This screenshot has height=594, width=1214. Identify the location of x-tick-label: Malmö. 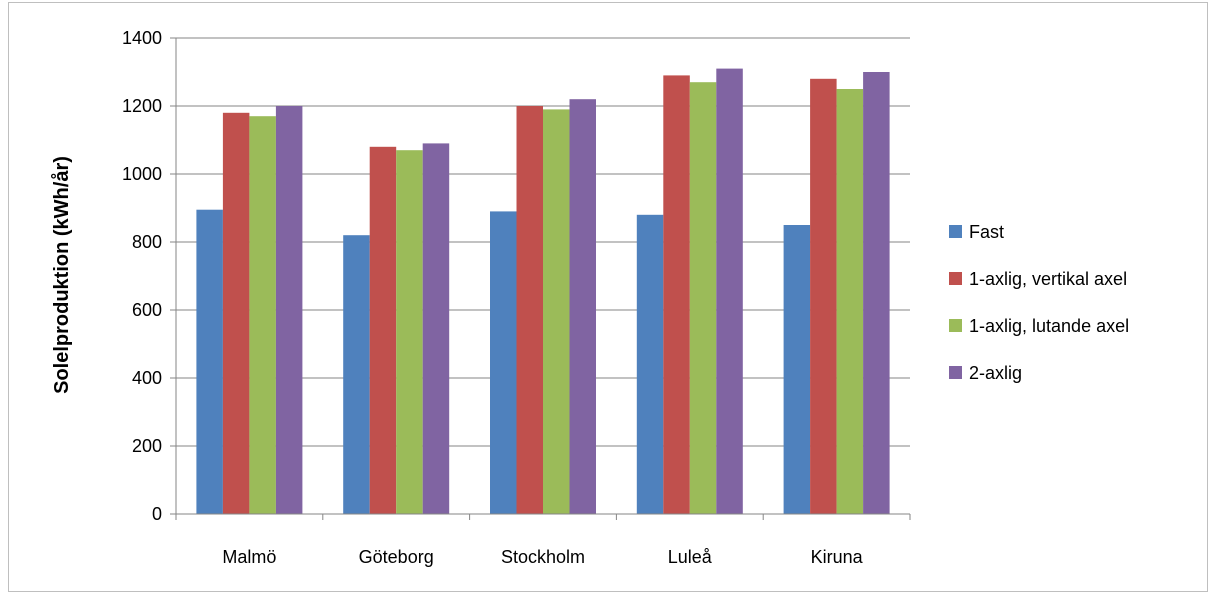
(249, 557).